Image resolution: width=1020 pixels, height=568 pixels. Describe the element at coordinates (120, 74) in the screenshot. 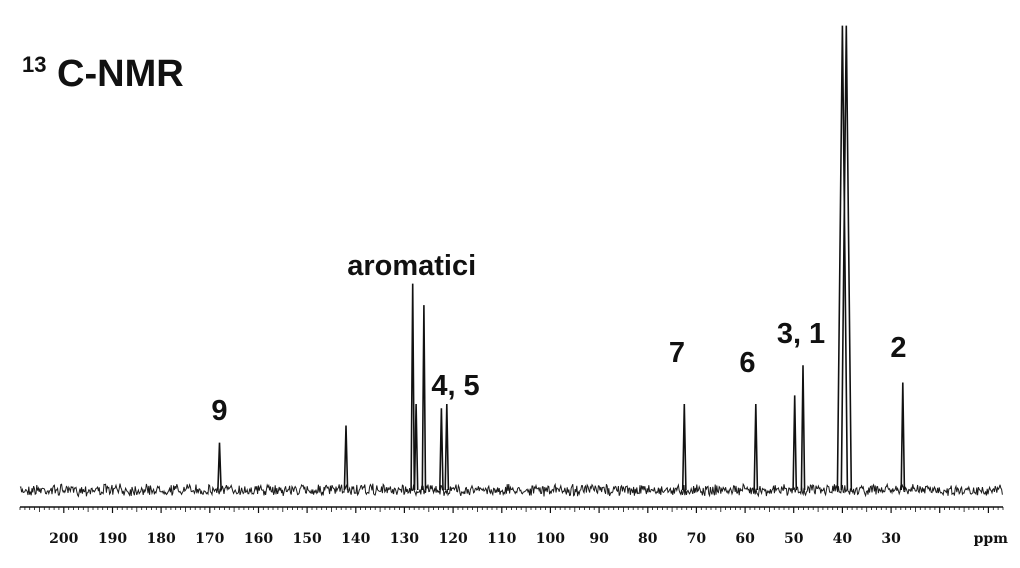

I see `title-main: C-NMR` at that location.